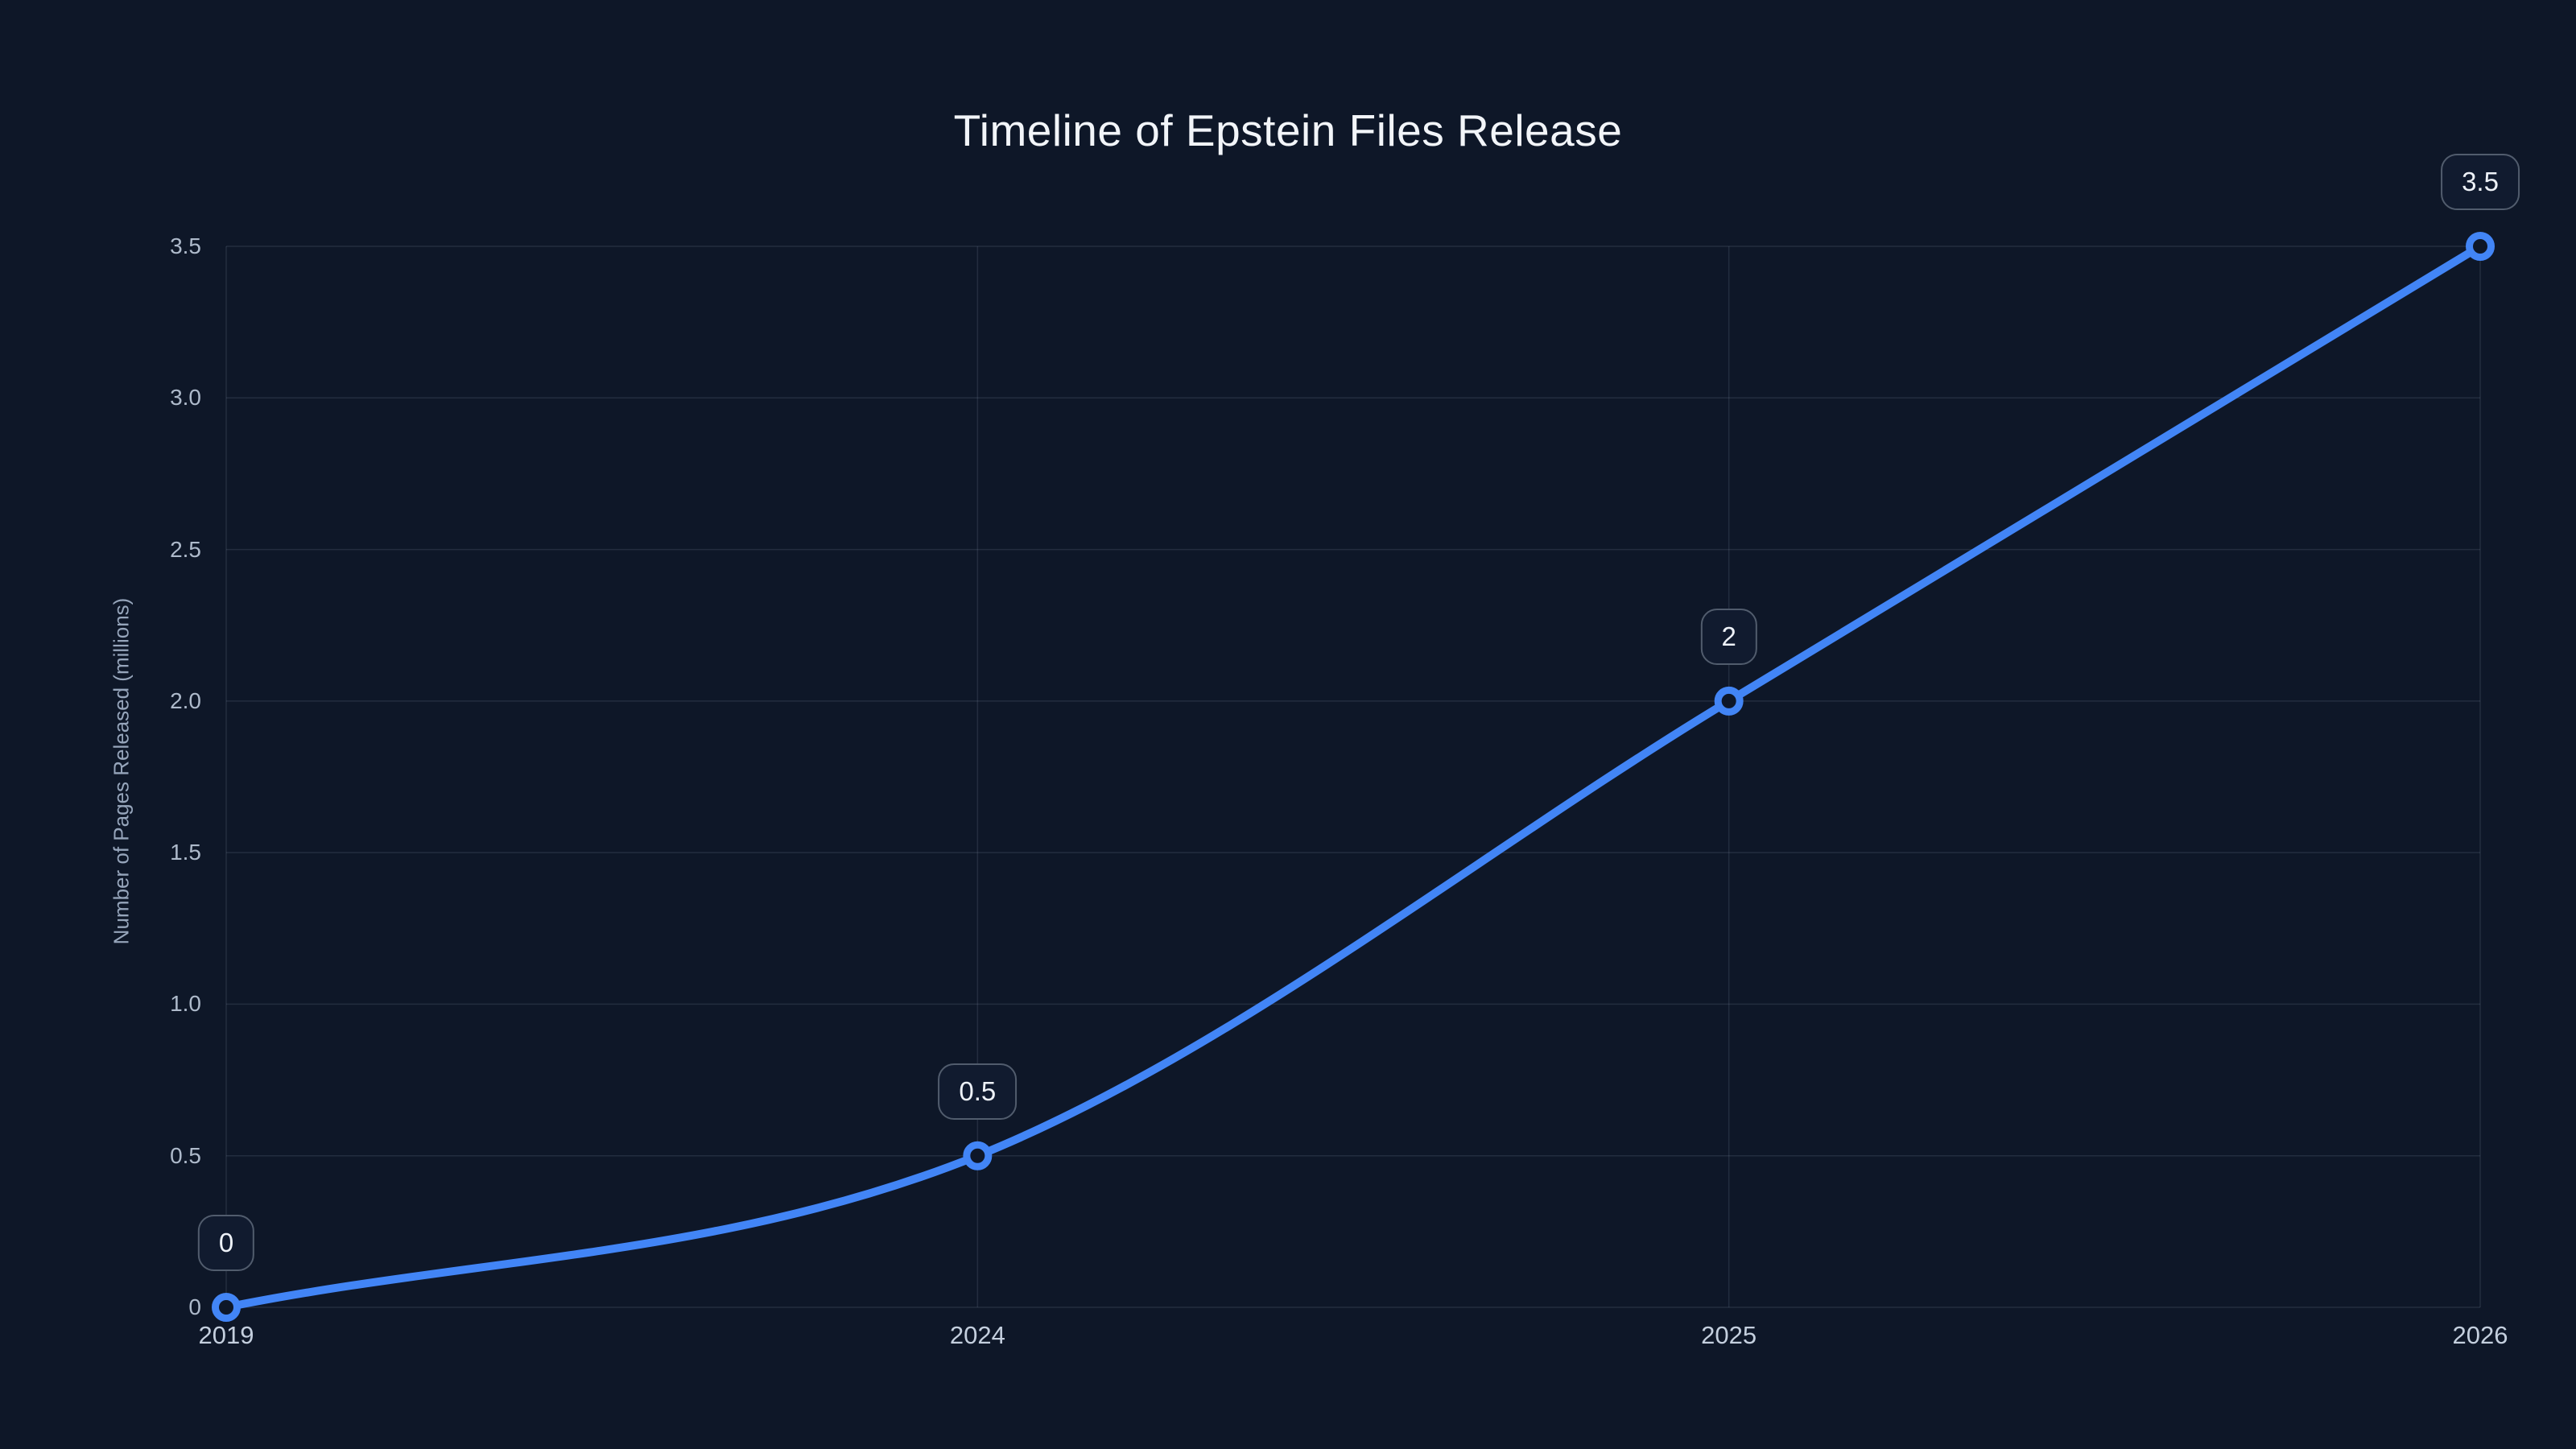 This screenshot has height=1449, width=2576. Describe the element at coordinates (977, 1335) in the screenshot. I see `x-tick-label: 2024` at that location.